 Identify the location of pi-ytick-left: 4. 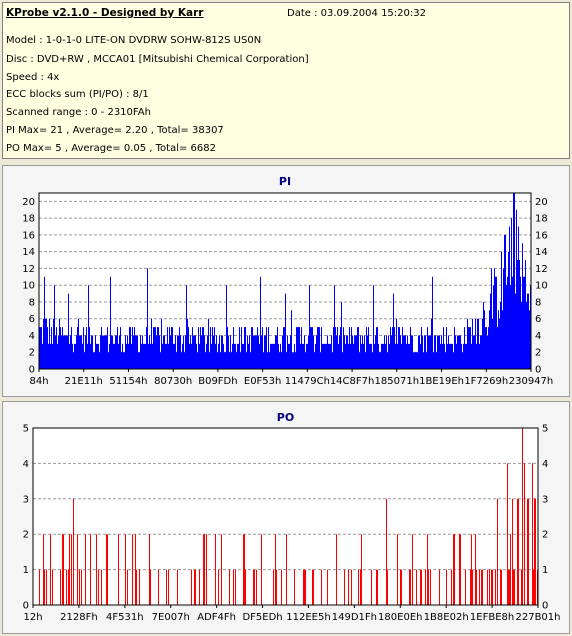
(32, 336).